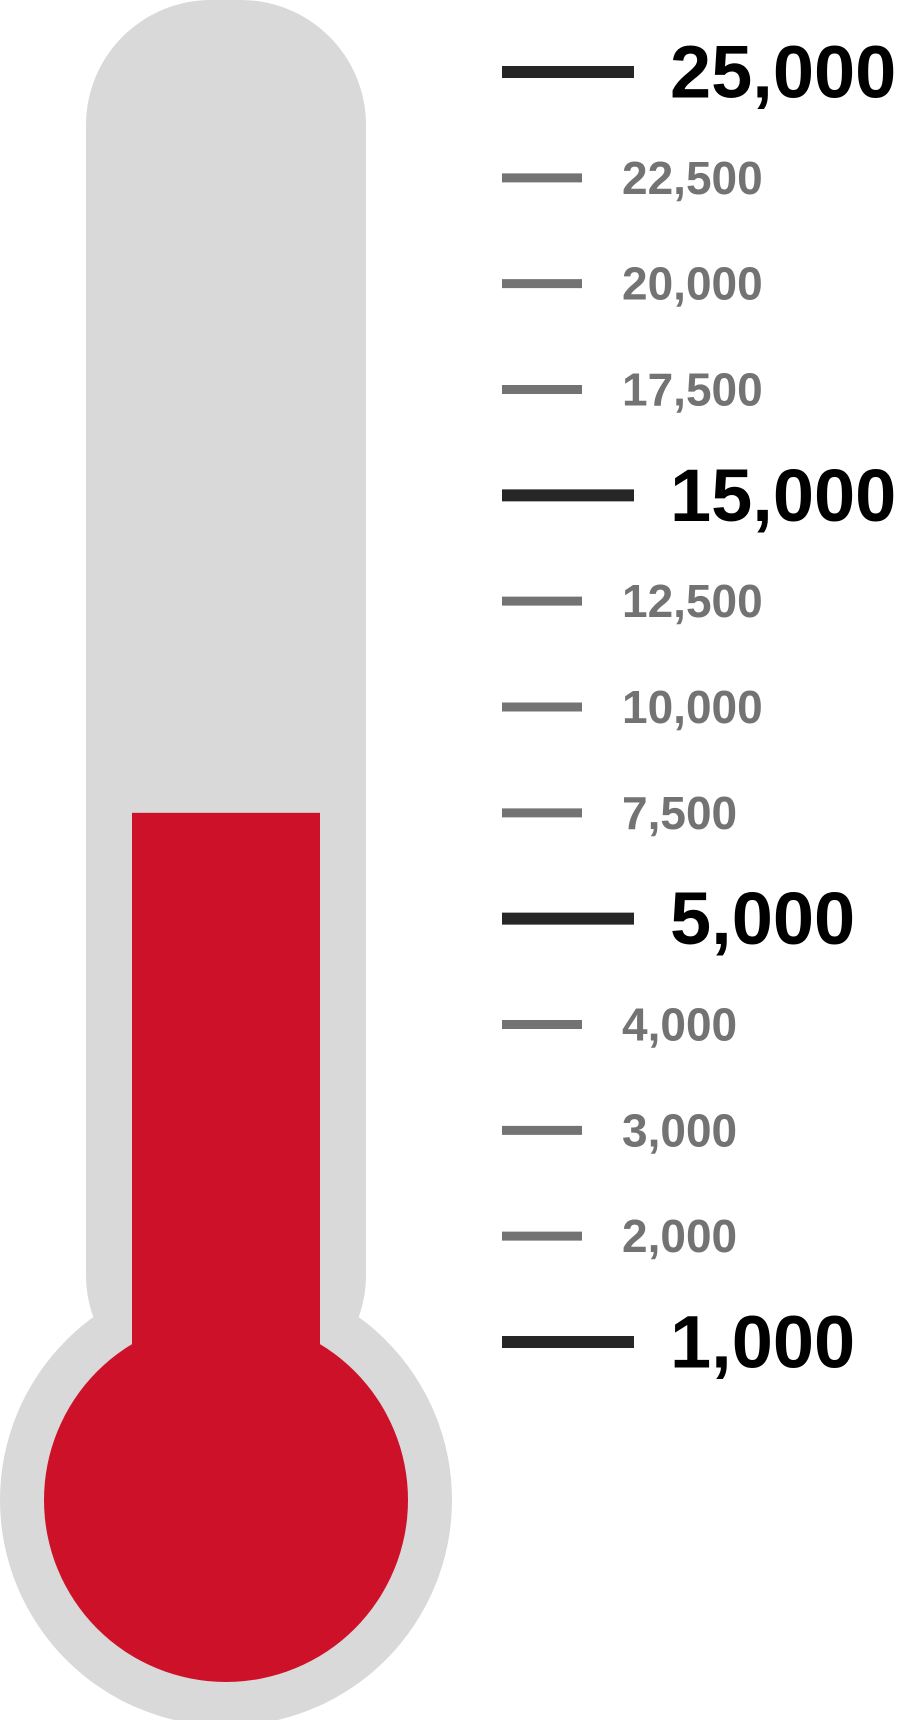 Image resolution: width=919 pixels, height=1720 pixels. Describe the element at coordinates (692, 390) in the screenshot. I see `minor-tick-label: 17,500` at that location.